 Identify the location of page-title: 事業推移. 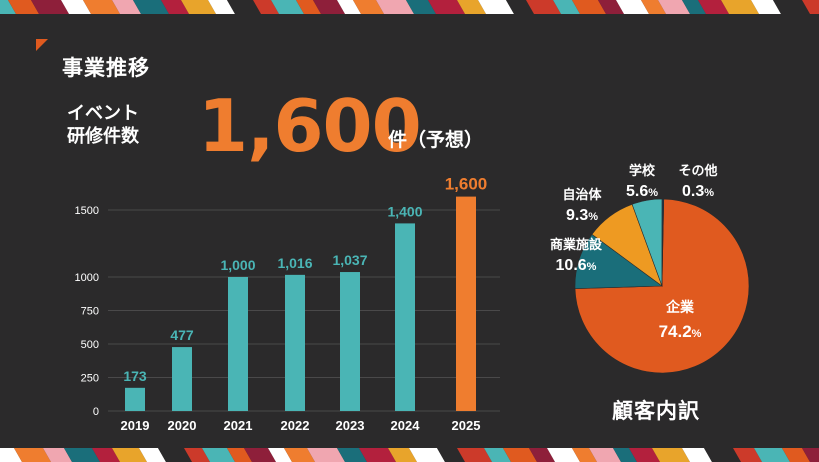
(106, 68).